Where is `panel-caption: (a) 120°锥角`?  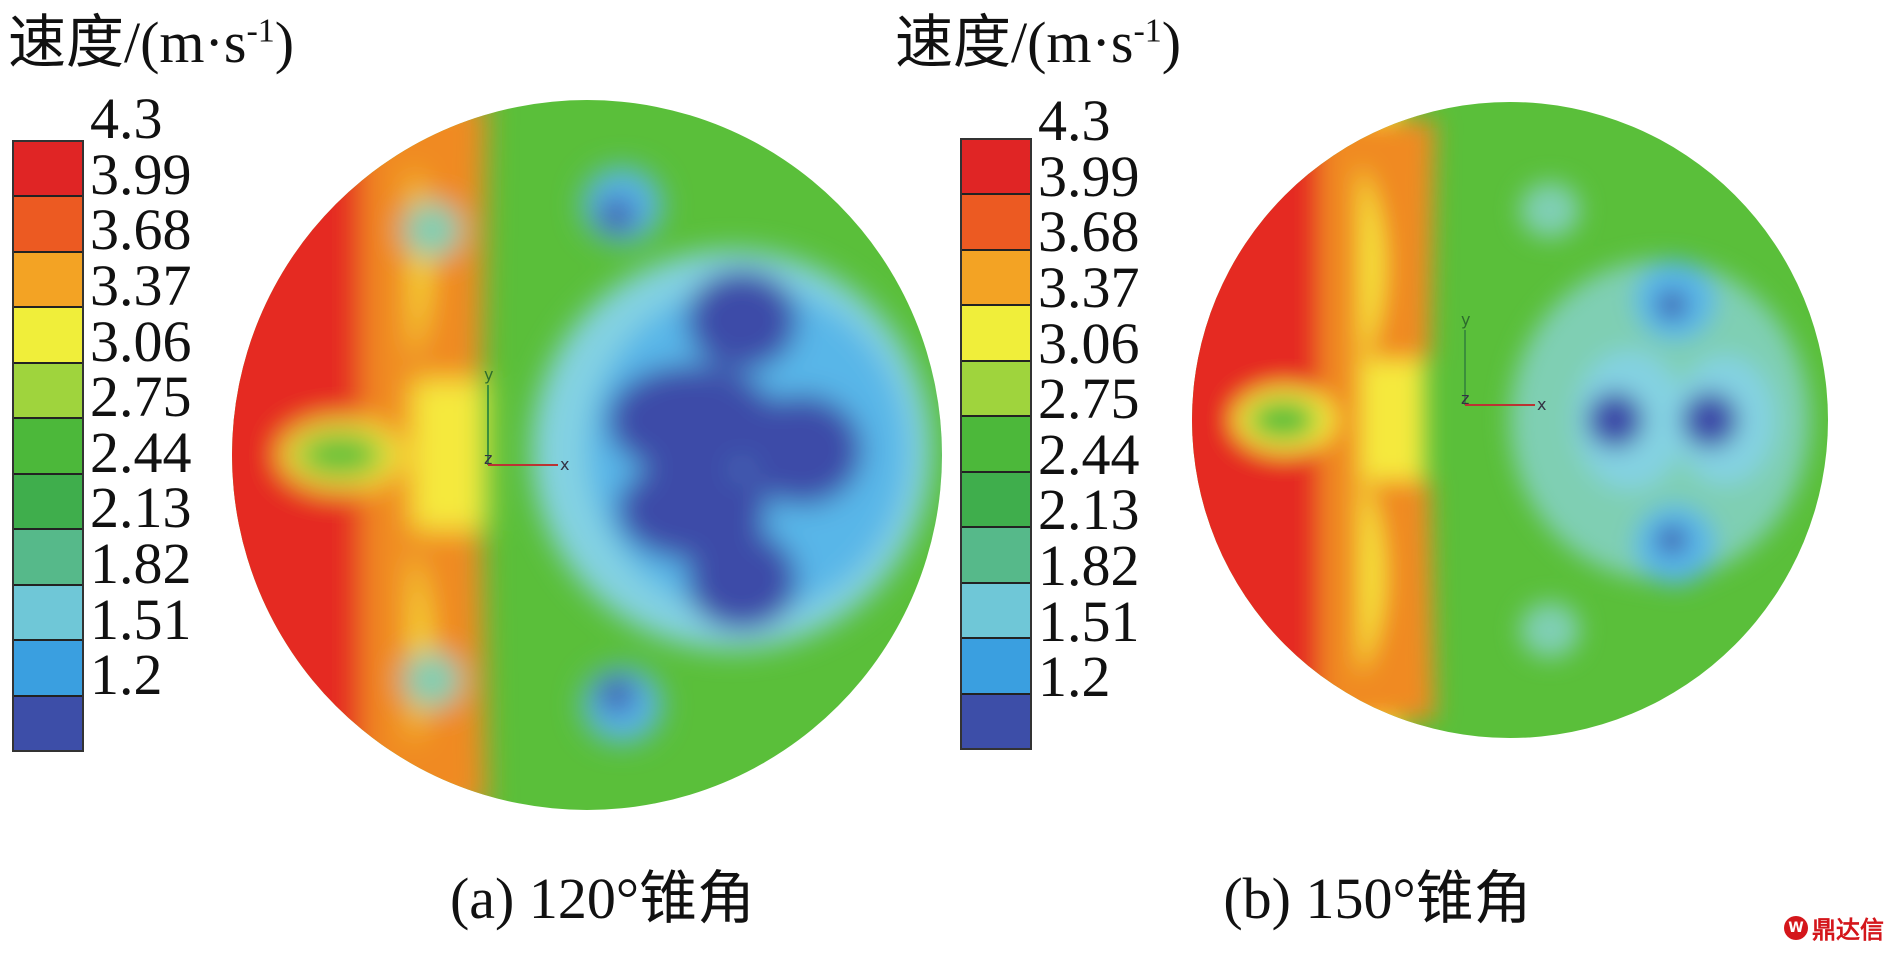 panel-caption: (a) 120°锥角 is located at coordinates (602, 898).